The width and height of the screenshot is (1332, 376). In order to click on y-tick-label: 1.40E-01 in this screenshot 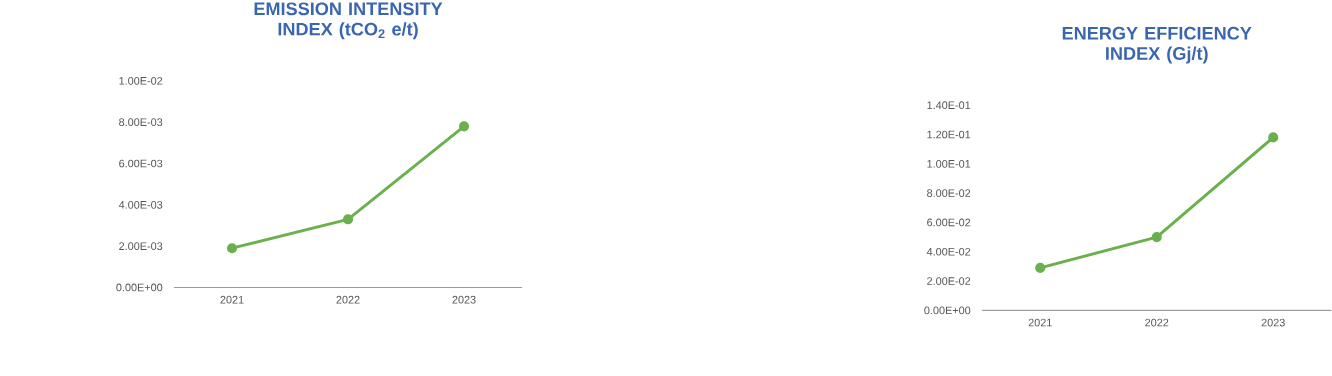, I will do `click(949, 105)`.